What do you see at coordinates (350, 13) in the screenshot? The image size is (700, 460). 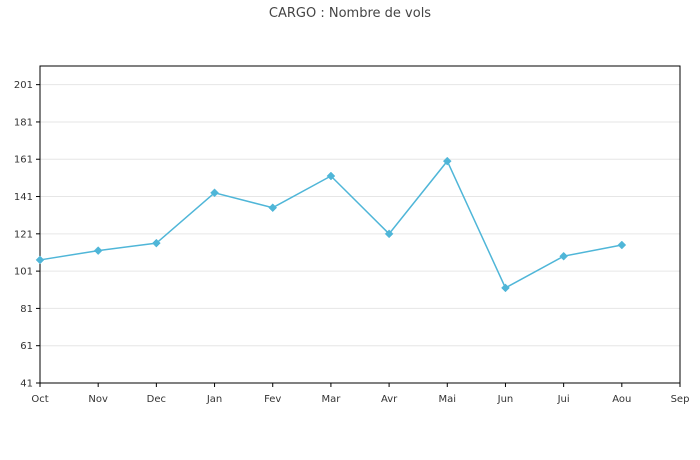 I see `chart-title: CARGO : Nombre de vols` at bounding box center [350, 13].